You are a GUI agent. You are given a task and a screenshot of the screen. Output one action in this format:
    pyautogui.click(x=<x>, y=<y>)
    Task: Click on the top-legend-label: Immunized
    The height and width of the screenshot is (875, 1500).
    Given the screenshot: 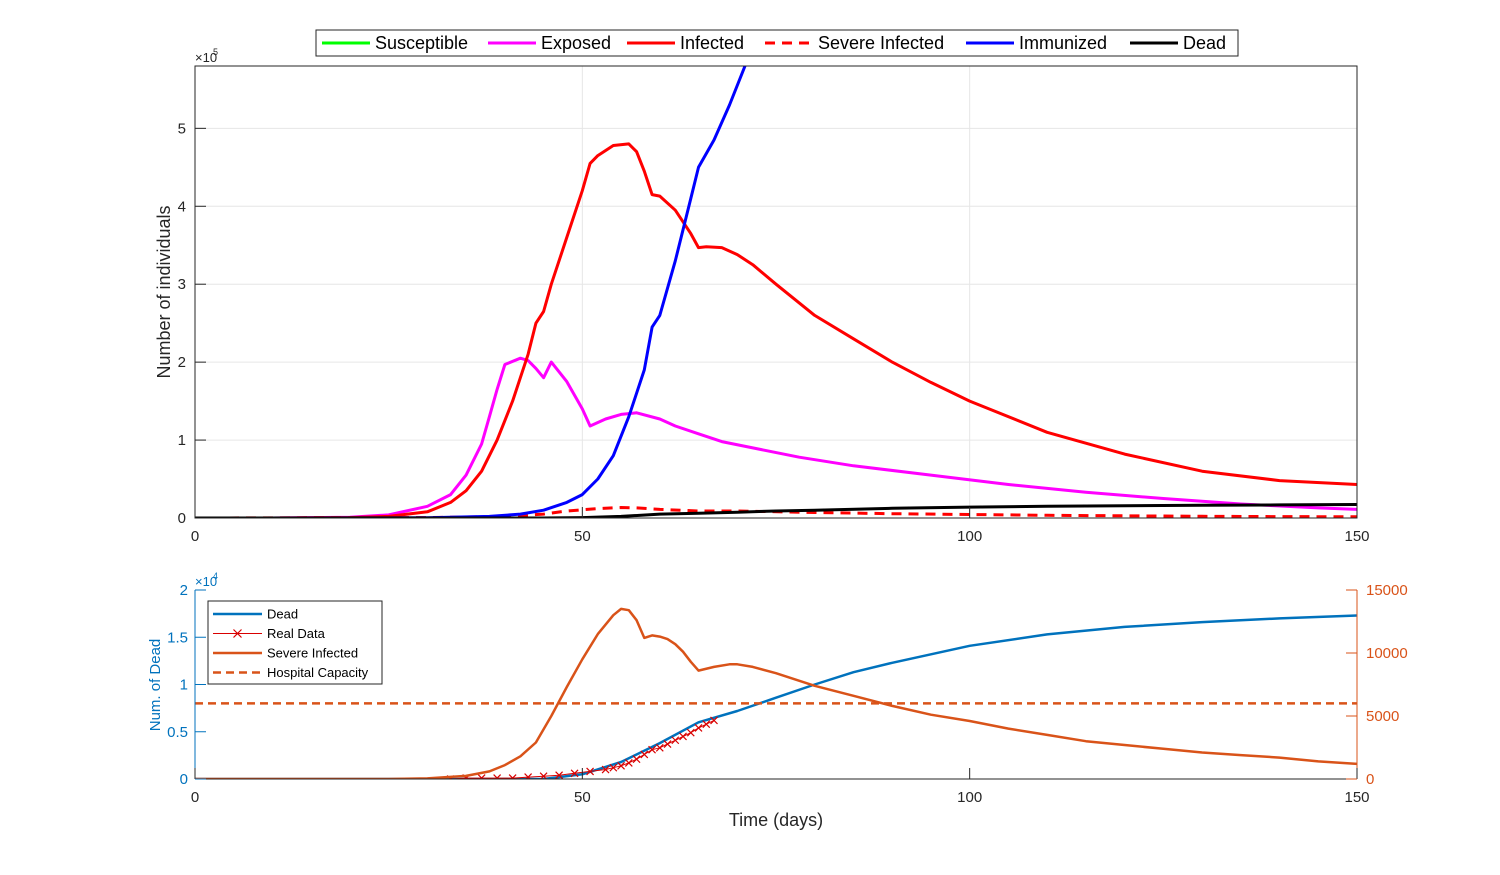 What is the action you would take?
    pyautogui.click(x=1063, y=43)
    